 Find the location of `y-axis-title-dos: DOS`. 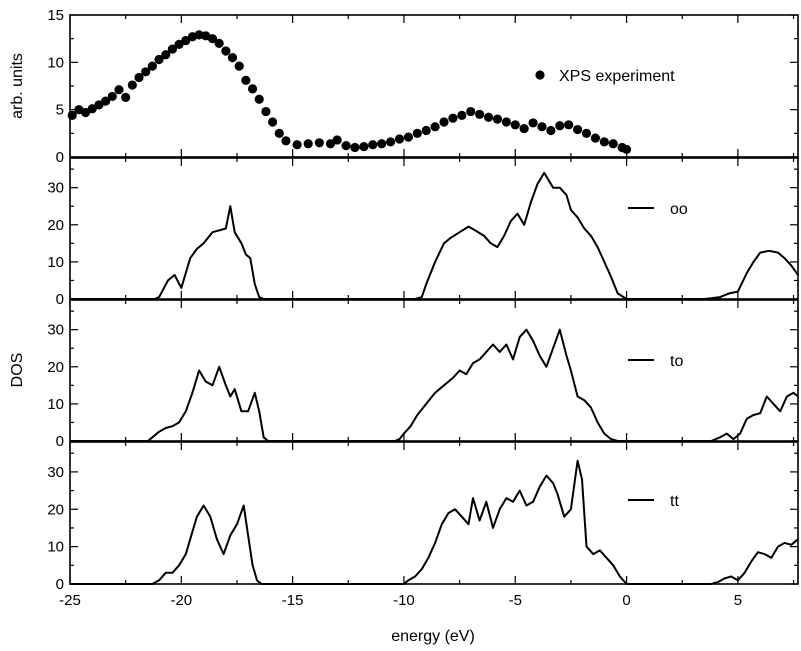

y-axis-title-dos: DOS is located at coordinates (17, 370).